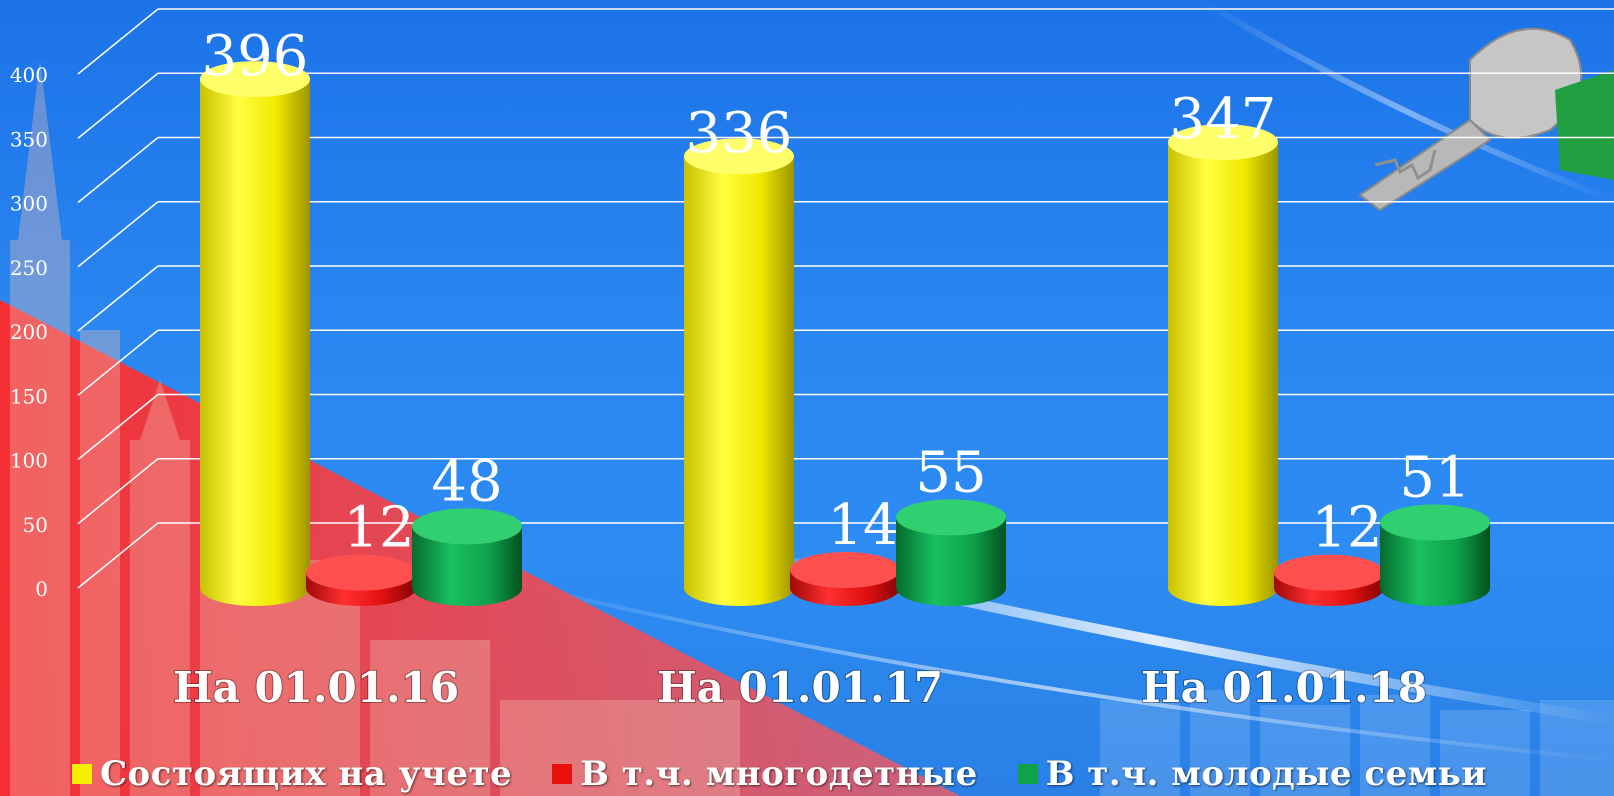 The height and width of the screenshot is (796, 1614). I want to click on y-tick-label: 0, so click(41, 589).